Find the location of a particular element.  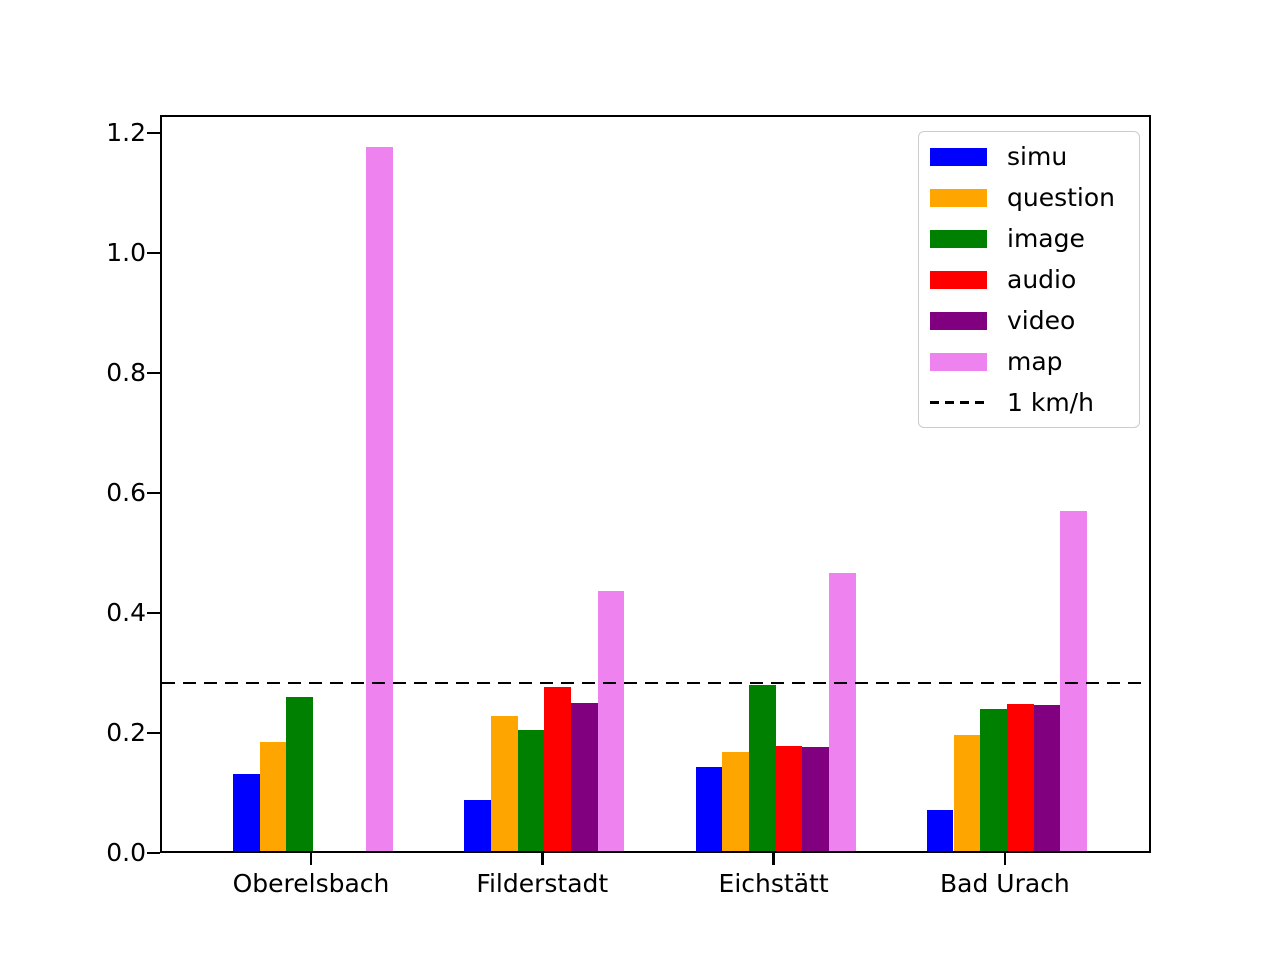

bar-image-oberelsbach is located at coordinates (299, 773).